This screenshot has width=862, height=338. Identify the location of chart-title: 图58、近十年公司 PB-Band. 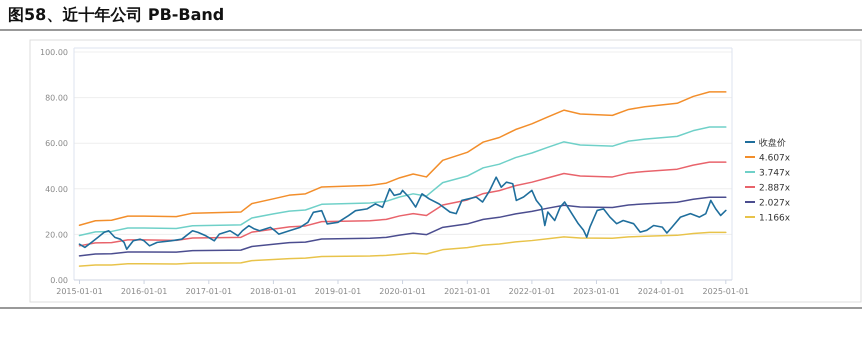
(116, 14).